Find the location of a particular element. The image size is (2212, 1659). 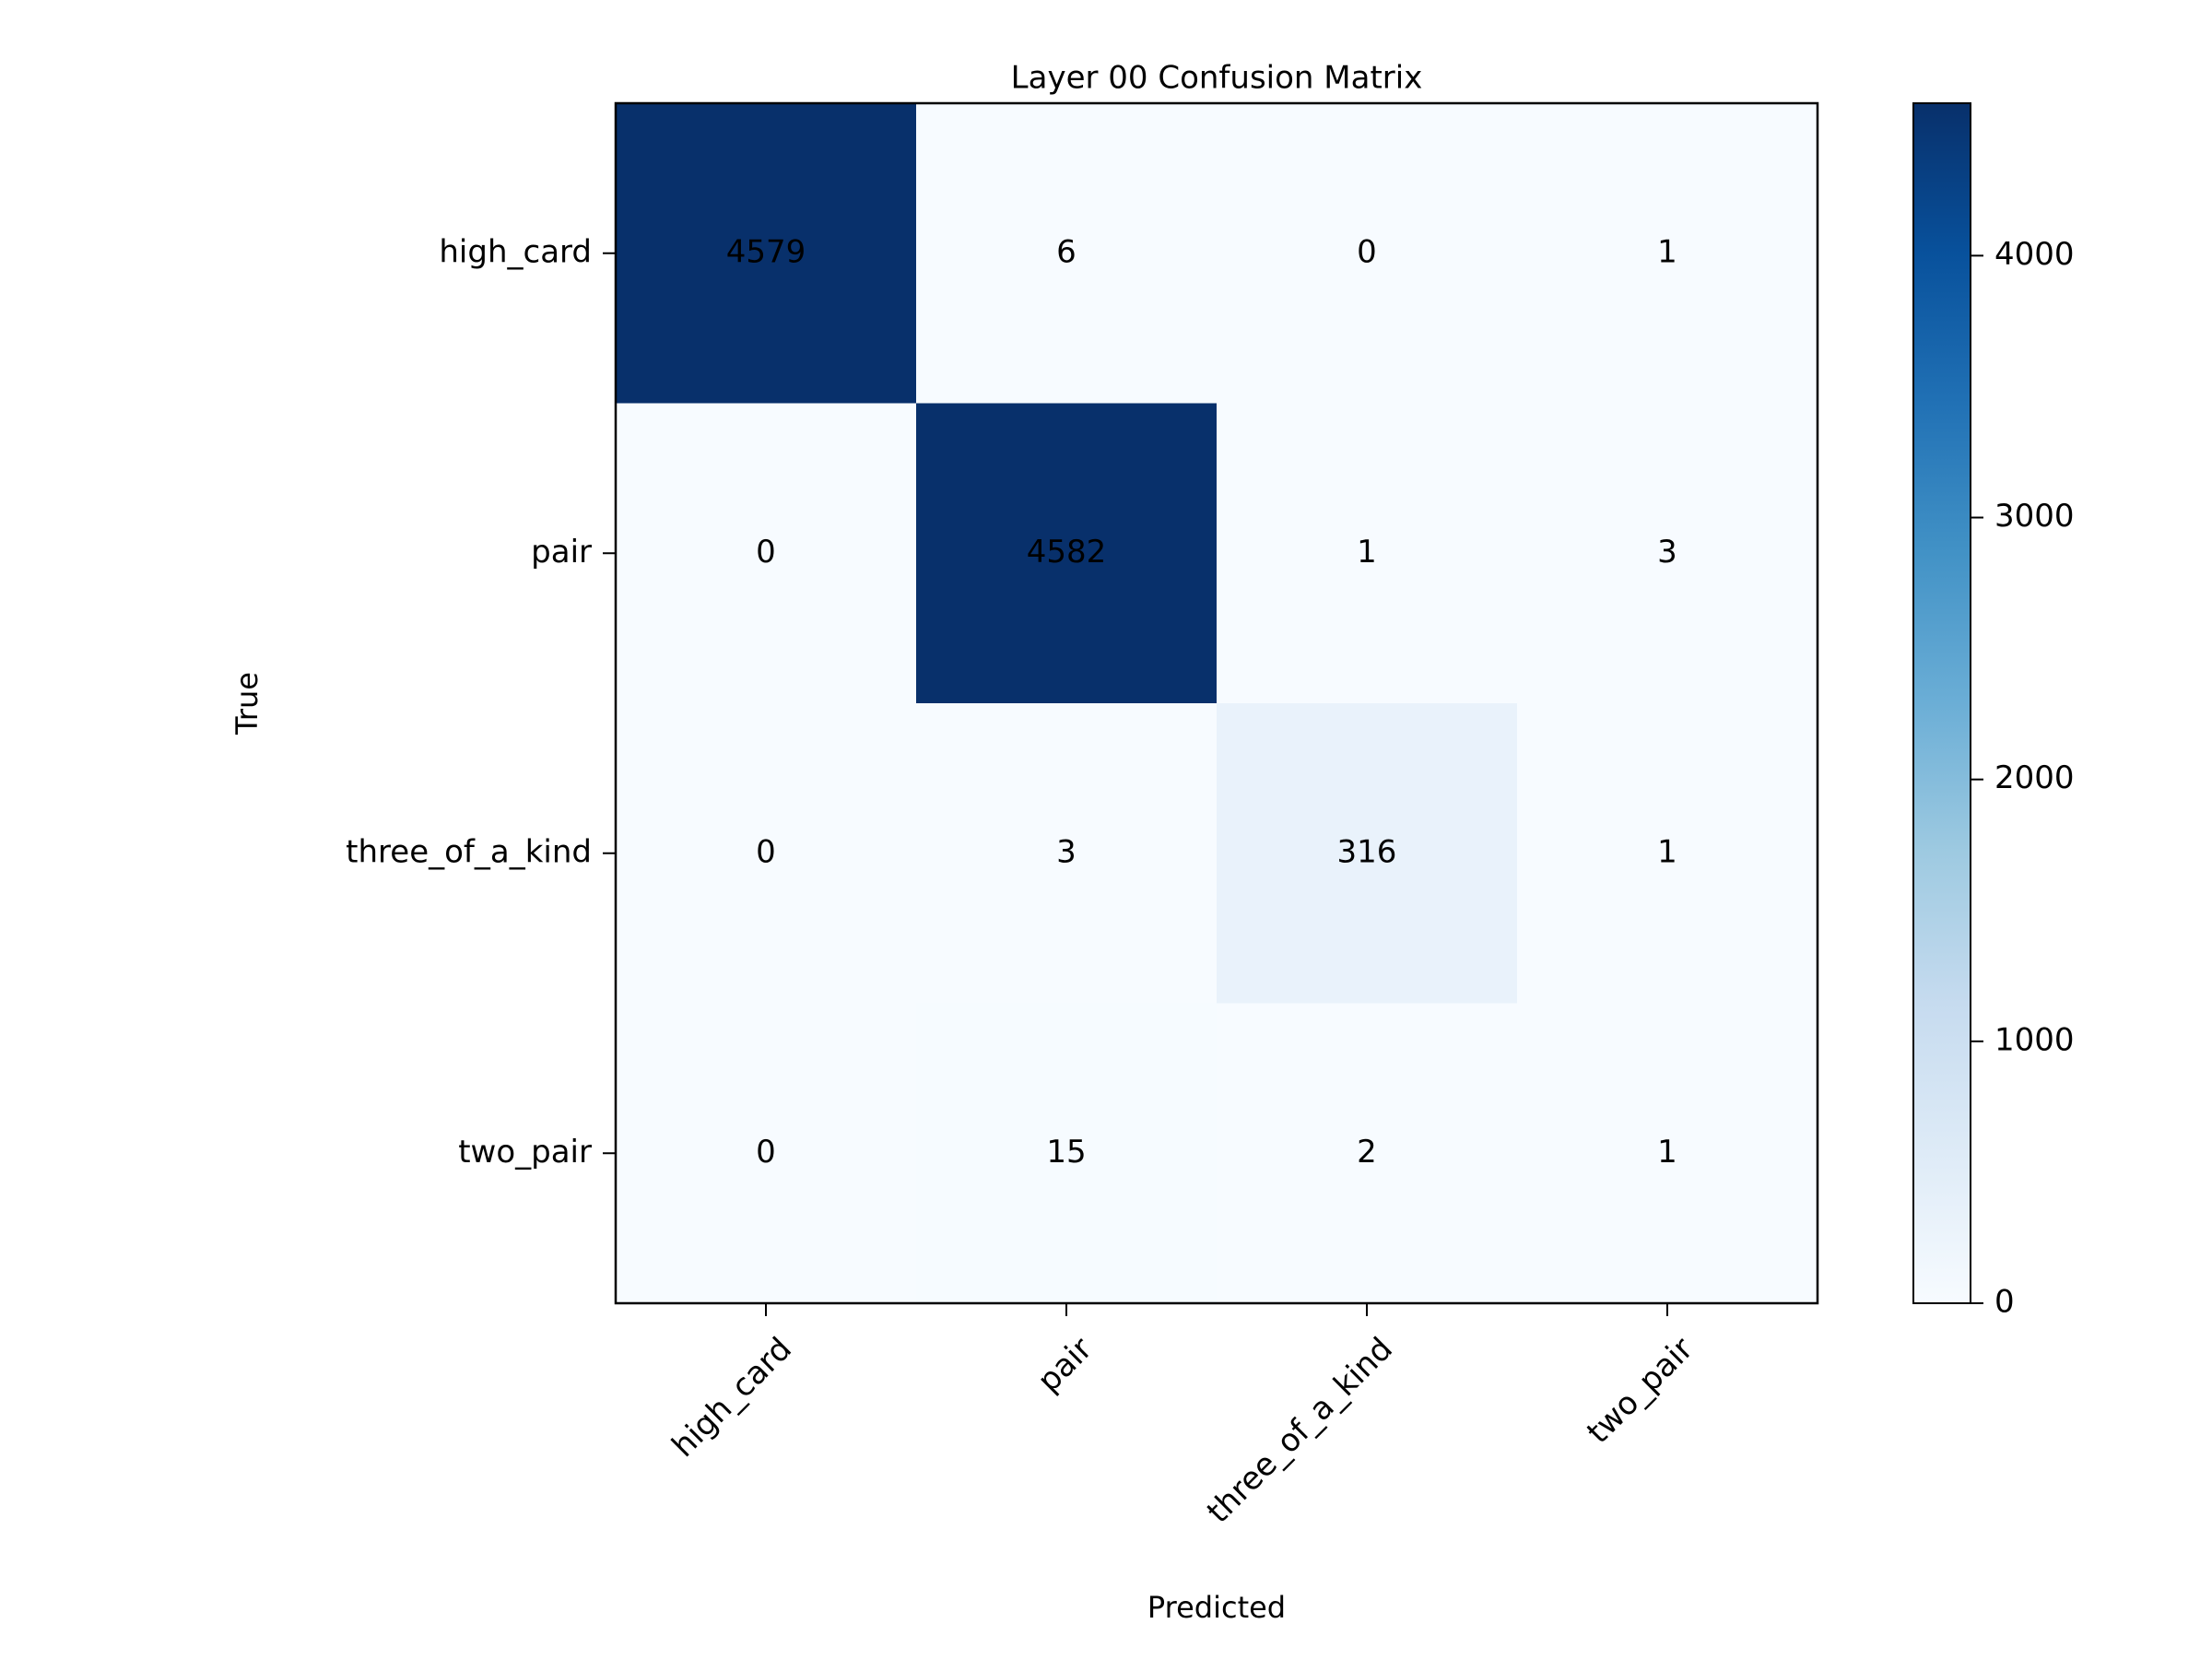

cell-value-label: 4582 is located at coordinates (1067, 552).